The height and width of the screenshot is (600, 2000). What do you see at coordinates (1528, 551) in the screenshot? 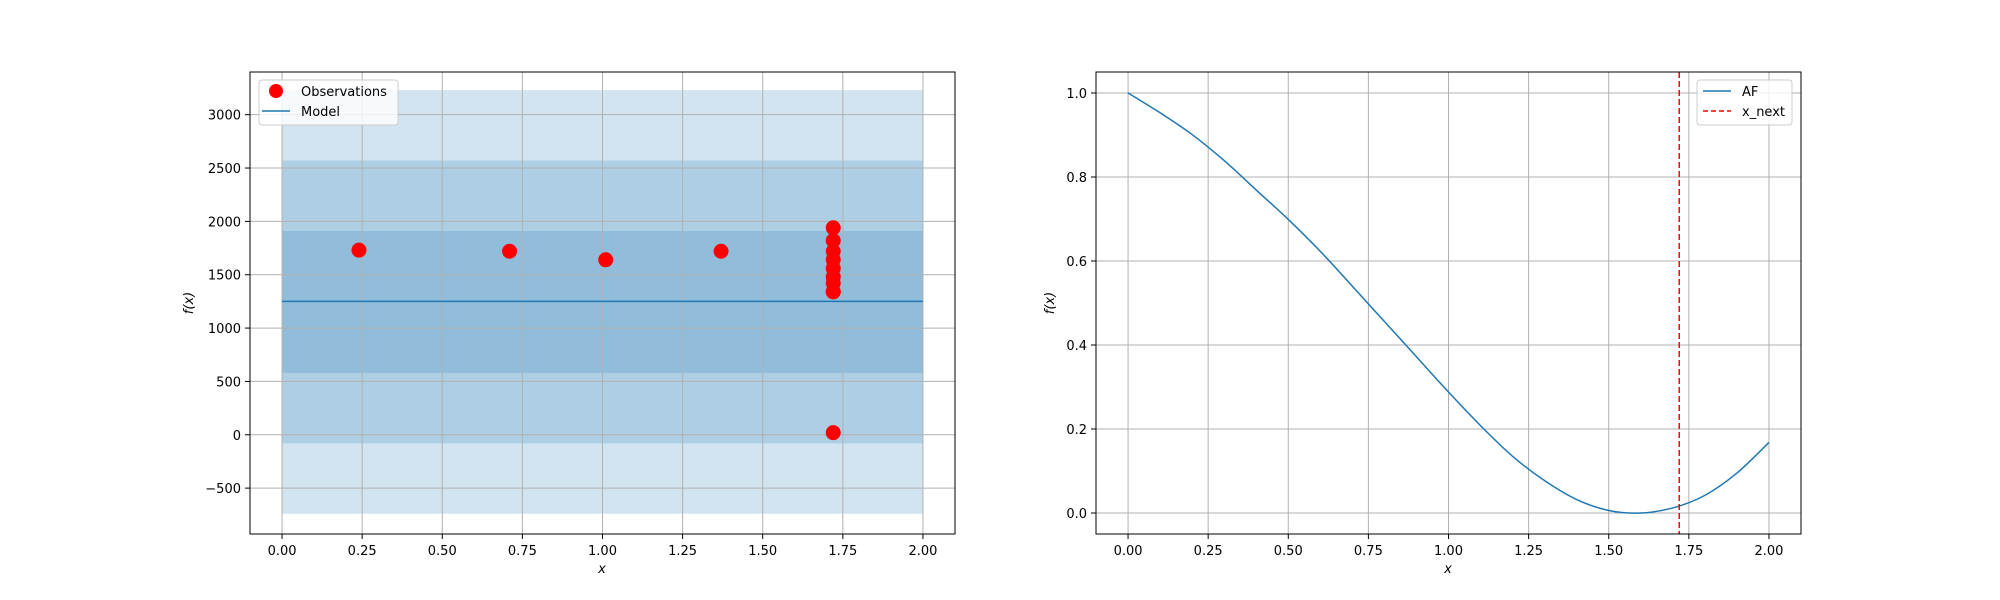
I see `af-x-tick-label: 1.25` at bounding box center [1528, 551].